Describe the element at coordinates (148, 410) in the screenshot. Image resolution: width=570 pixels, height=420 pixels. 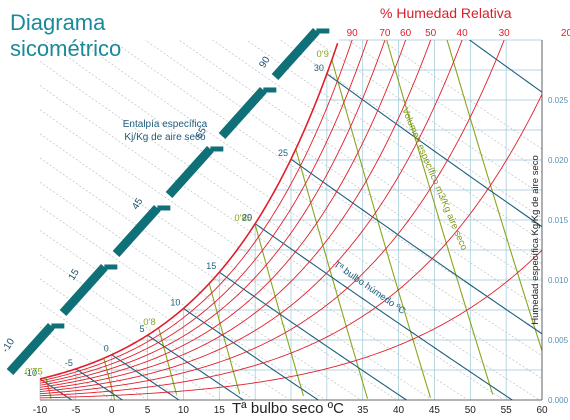
I see `x-tick-label: 5` at that location.